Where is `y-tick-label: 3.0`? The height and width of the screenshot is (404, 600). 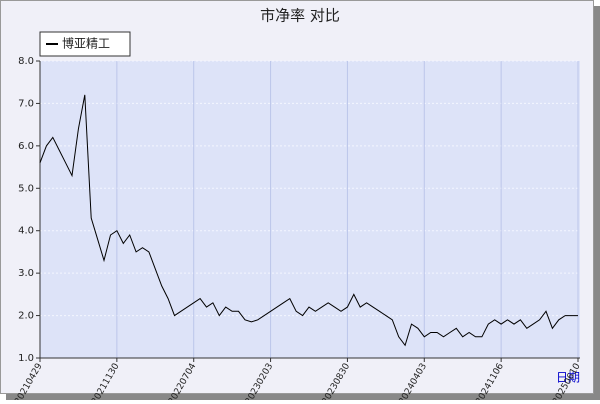 y-tick-label: 3.0 is located at coordinates (26, 273).